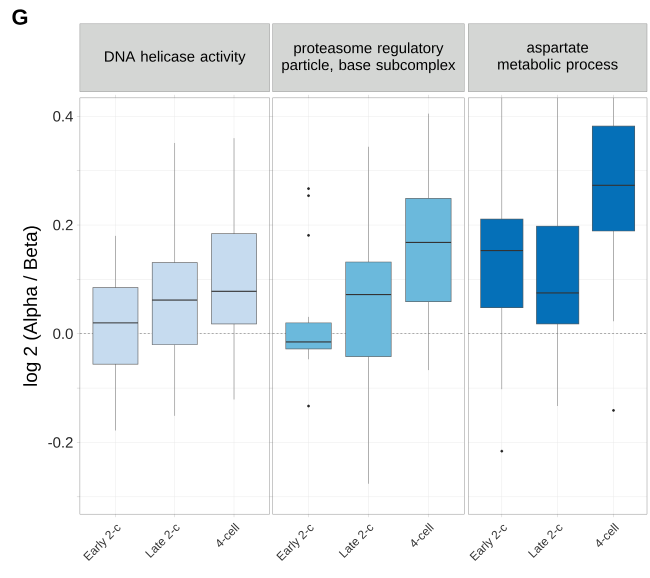  I want to click on chart-title: DNA helicase activity, so click(175, 57).